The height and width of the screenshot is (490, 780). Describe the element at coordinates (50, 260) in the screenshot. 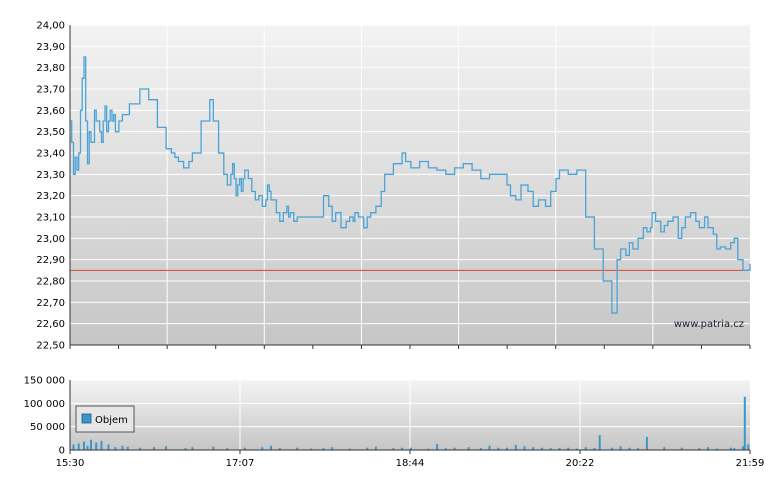

I see `price-y-tick-label: 22,90` at that location.